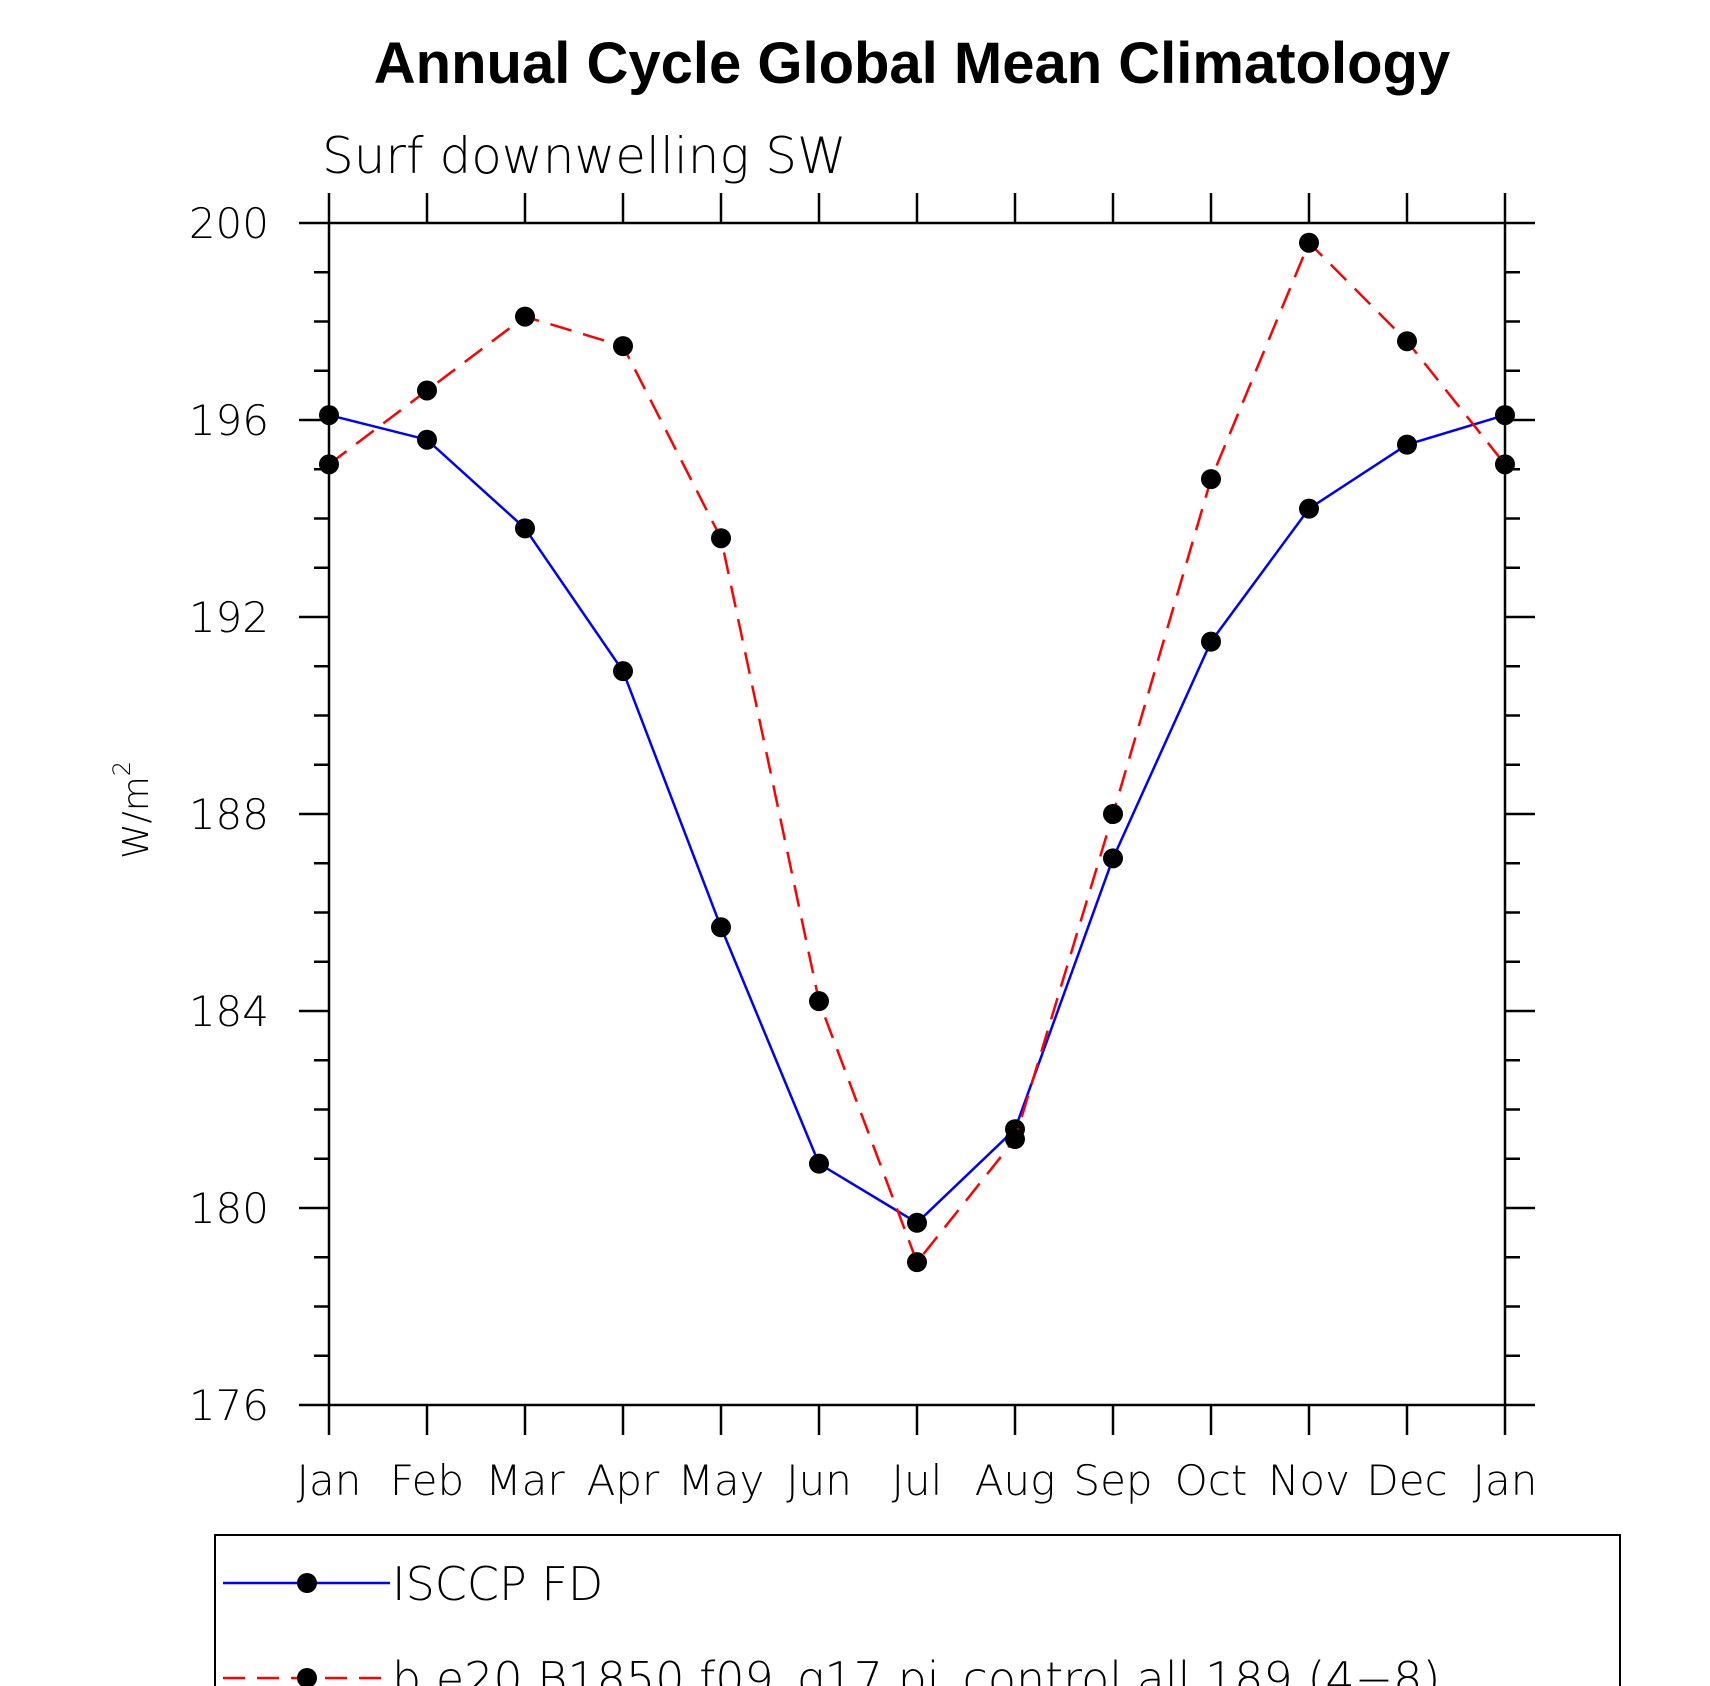  I want to click on x-tick-label: Nov, so click(1309, 1480).